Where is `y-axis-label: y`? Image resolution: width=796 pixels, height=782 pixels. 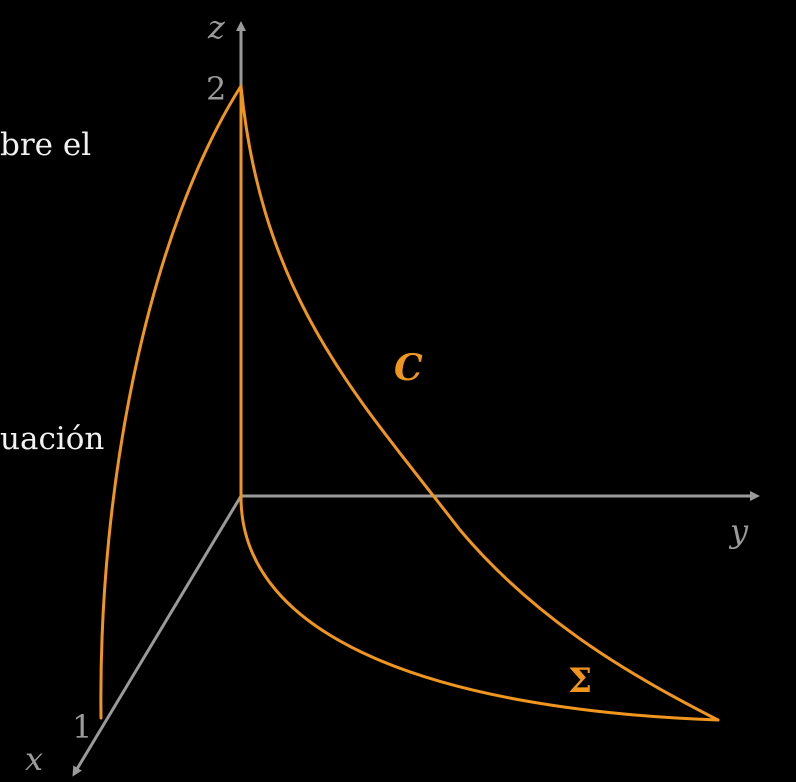 y-axis-label: y is located at coordinates (738, 531).